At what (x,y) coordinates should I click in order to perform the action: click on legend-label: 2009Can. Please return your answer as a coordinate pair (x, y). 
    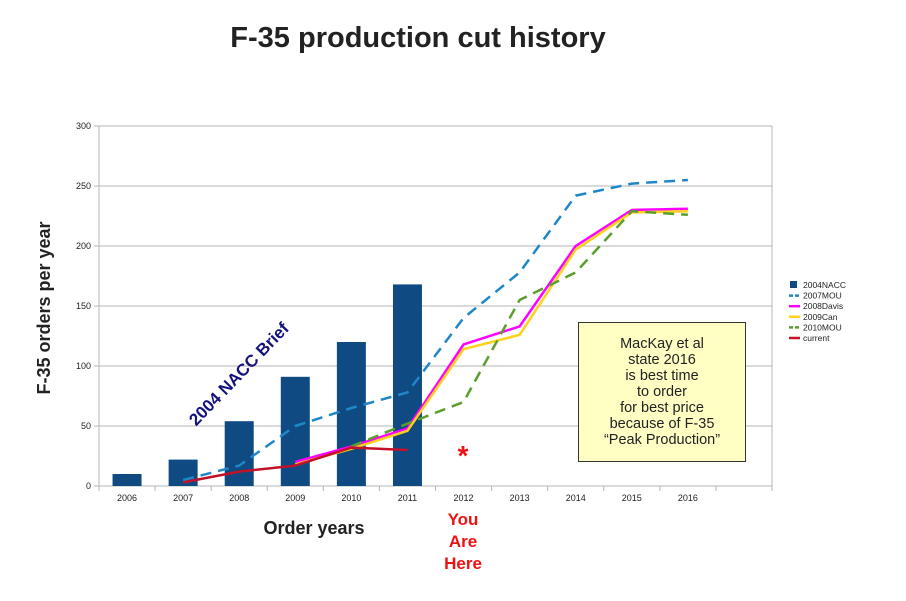
    Looking at the image, I should click on (820, 317).